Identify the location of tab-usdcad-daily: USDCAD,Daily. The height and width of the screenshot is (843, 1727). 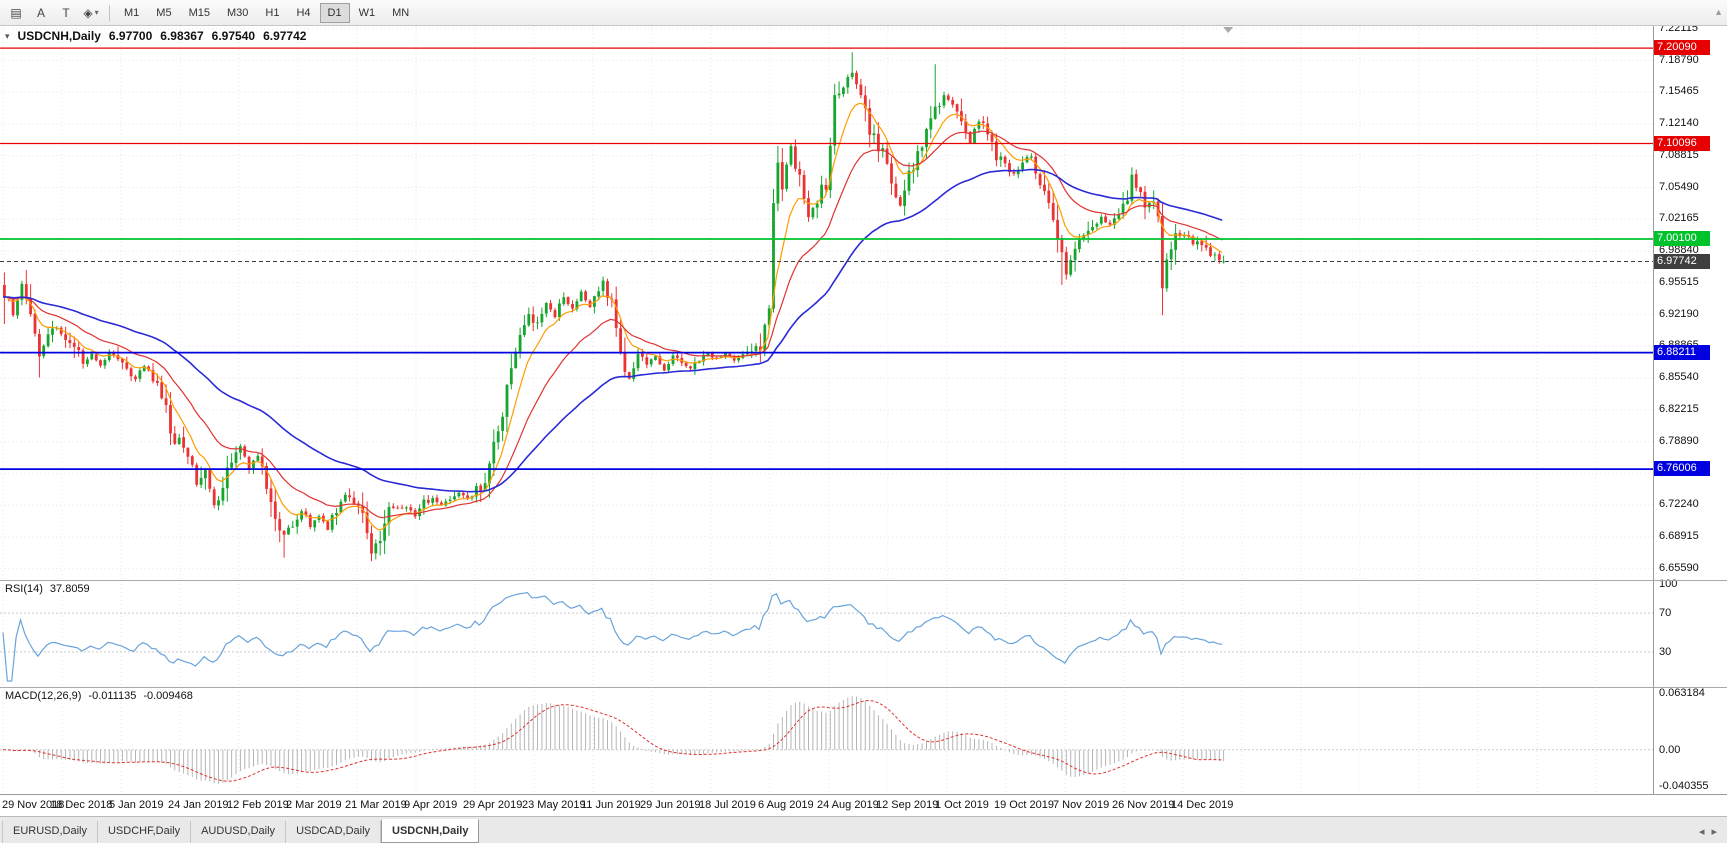
(334, 832).